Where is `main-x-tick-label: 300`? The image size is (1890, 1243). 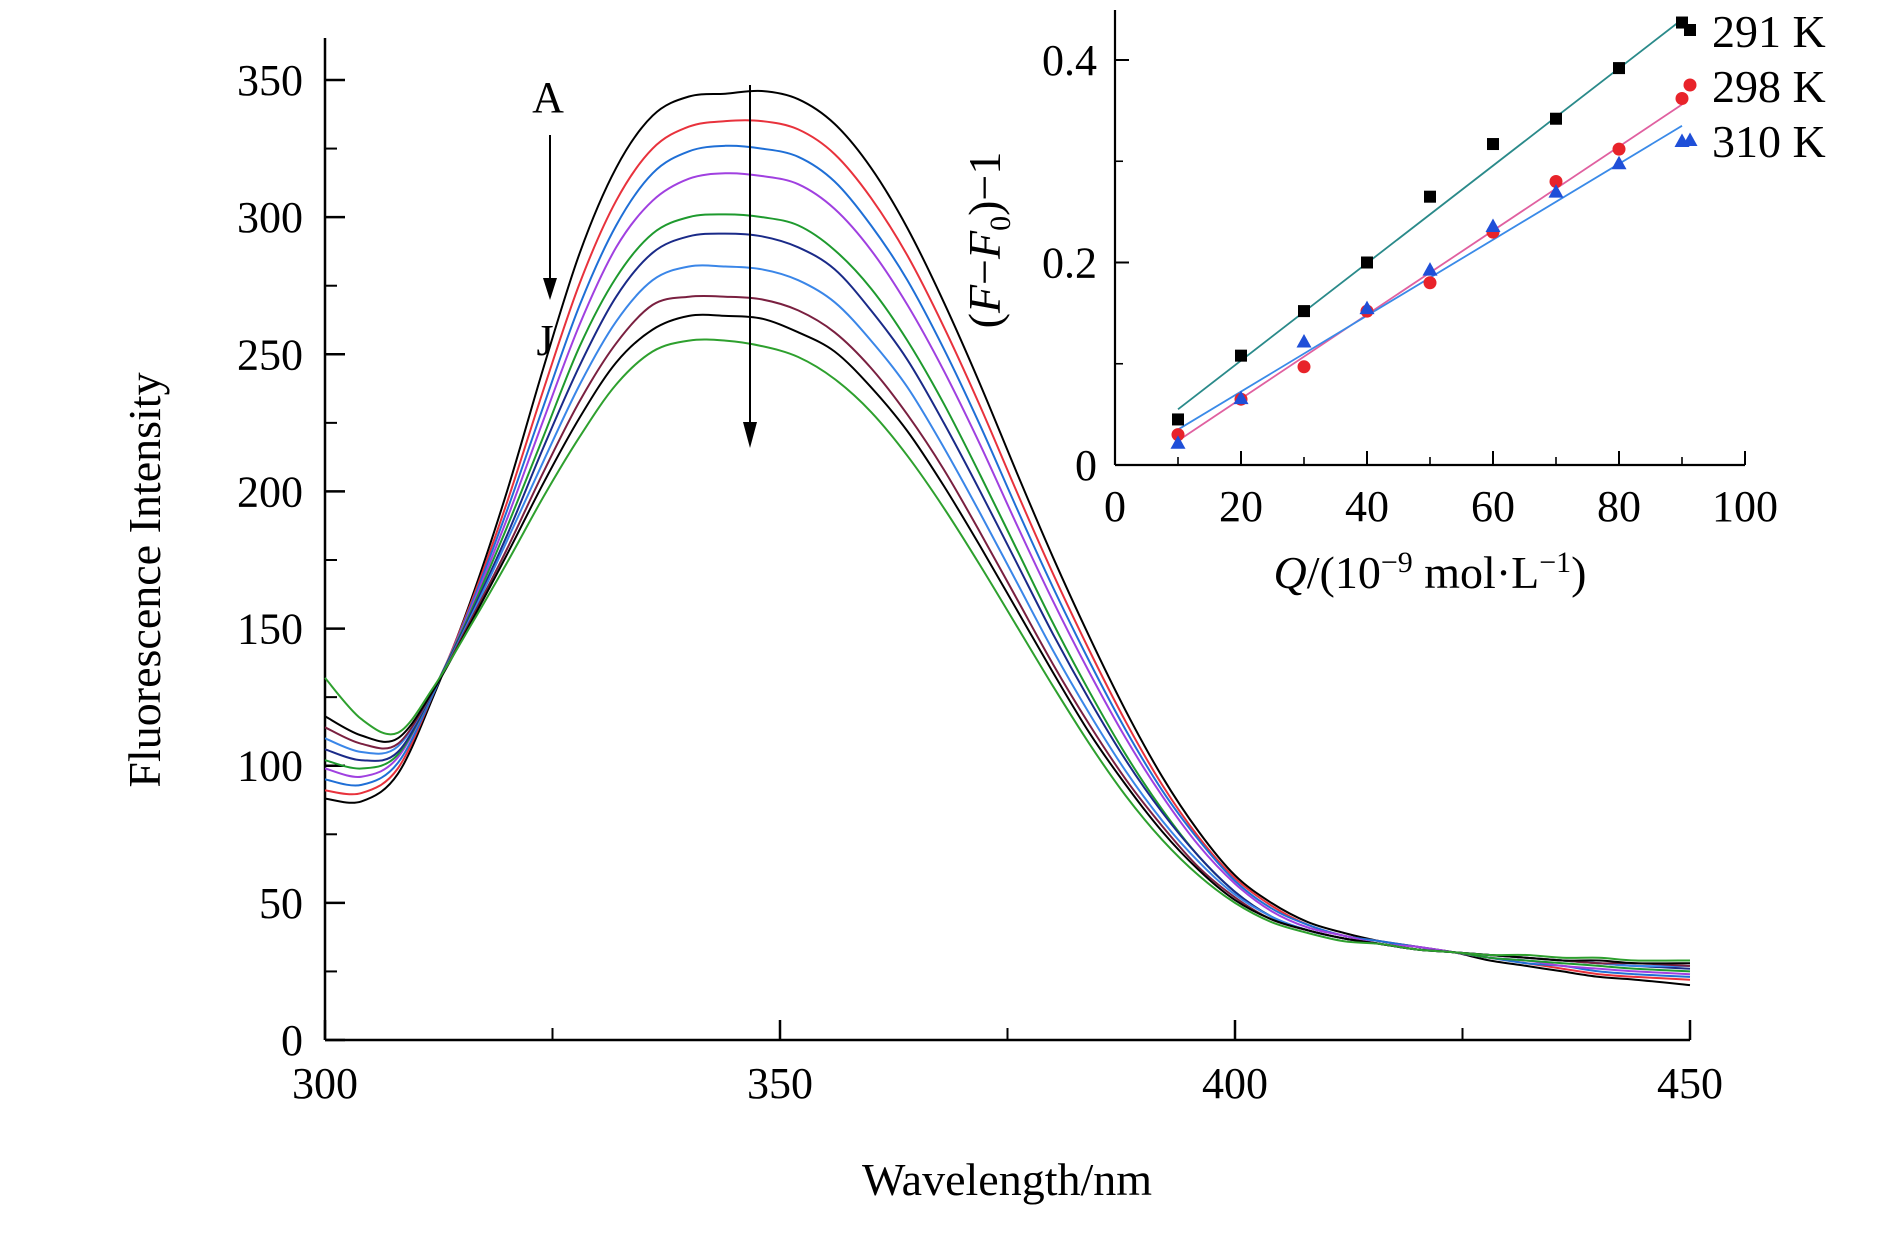 main-x-tick-label: 300 is located at coordinates (325, 1083).